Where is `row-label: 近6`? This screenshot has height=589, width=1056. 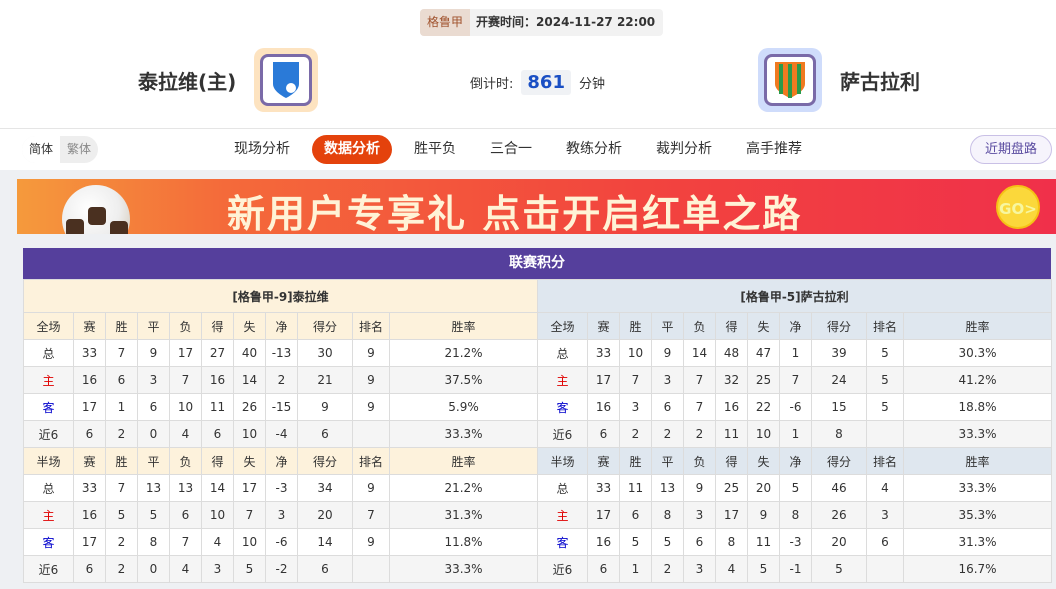 row-label: 近6 is located at coordinates (48, 434).